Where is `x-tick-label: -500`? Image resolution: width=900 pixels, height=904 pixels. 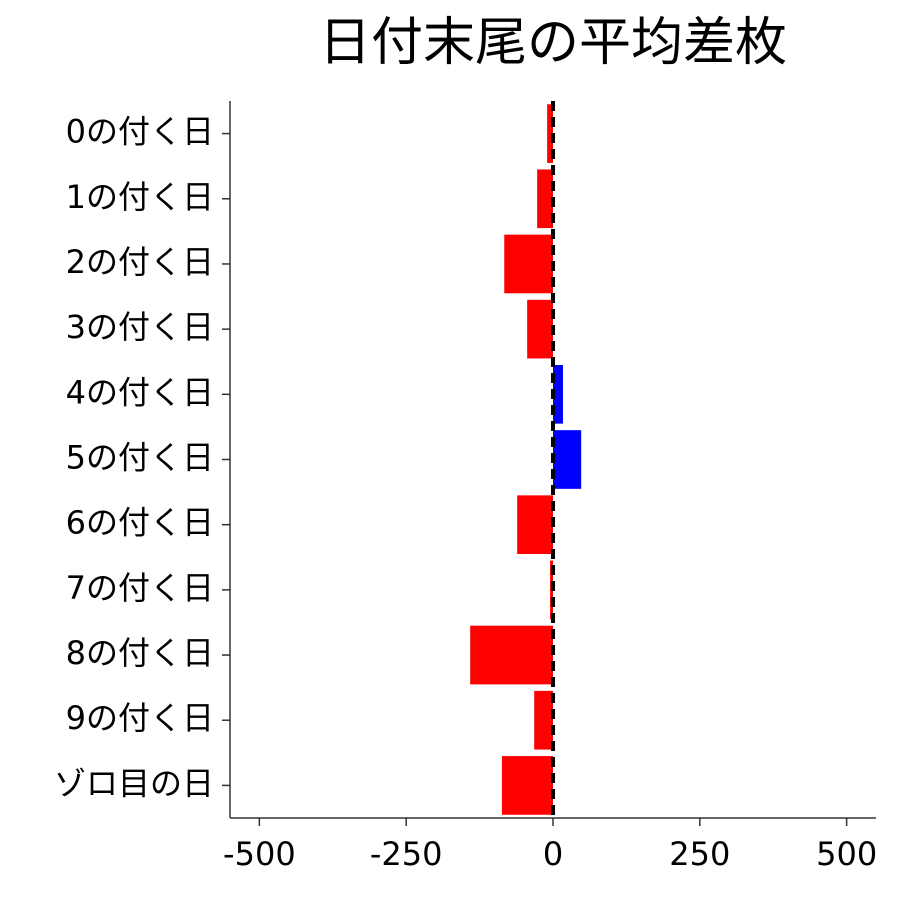
x-tick-label: -500 is located at coordinates (259, 854).